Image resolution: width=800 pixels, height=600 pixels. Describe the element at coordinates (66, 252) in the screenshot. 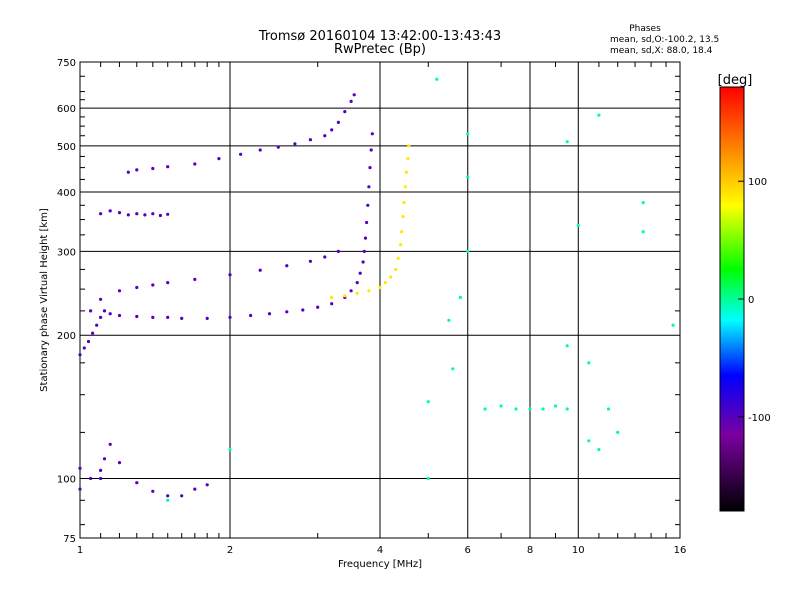

I see `y-tick-label: 300` at that location.